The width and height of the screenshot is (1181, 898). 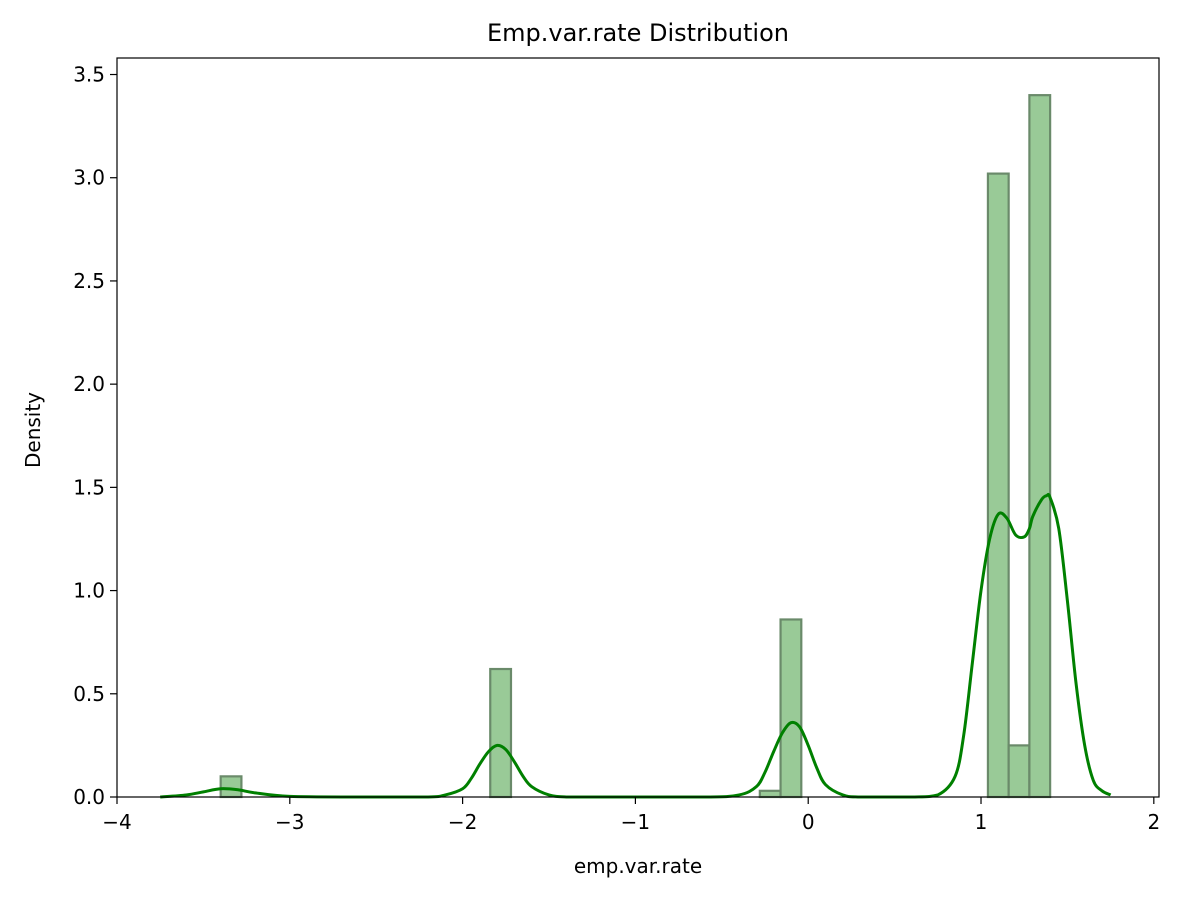 What do you see at coordinates (89, 797) in the screenshot?
I see `y-tick-label: 0.0` at bounding box center [89, 797].